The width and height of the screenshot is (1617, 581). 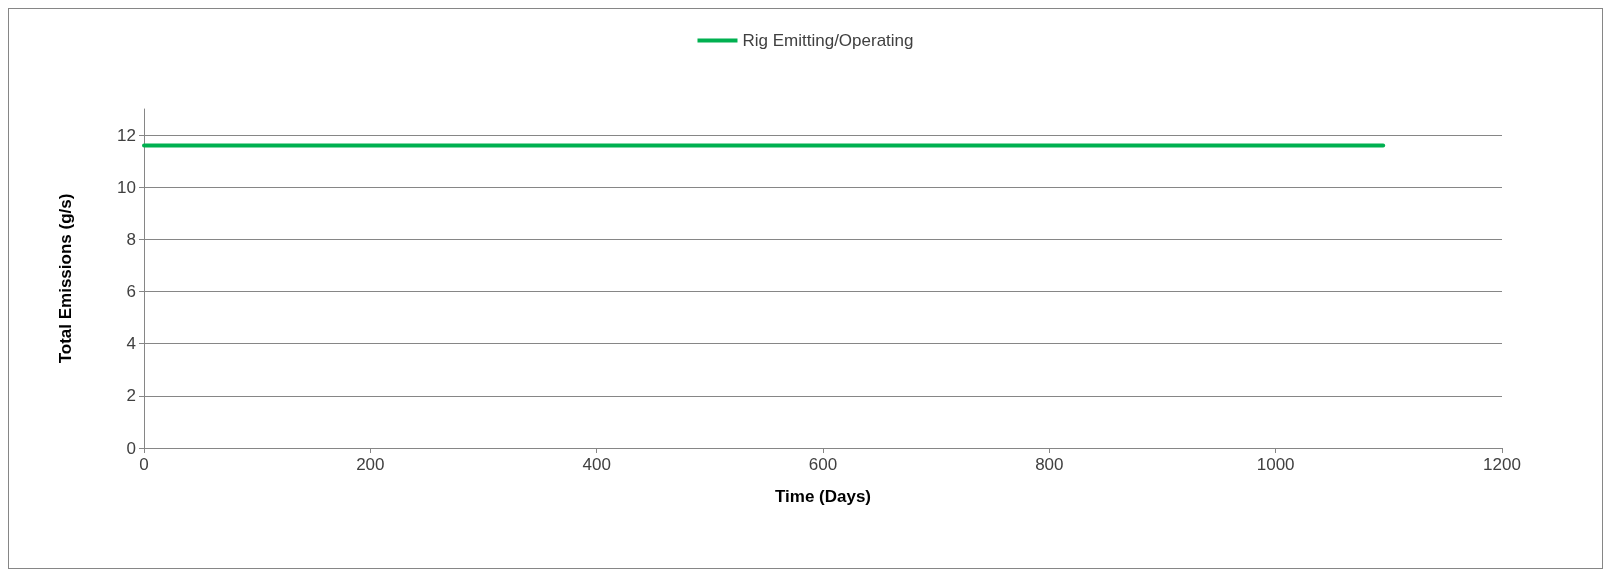 What do you see at coordinates (131, 292) in the screenshot?
I see `y-tick-label: 6` at bounding box center [131, 292].